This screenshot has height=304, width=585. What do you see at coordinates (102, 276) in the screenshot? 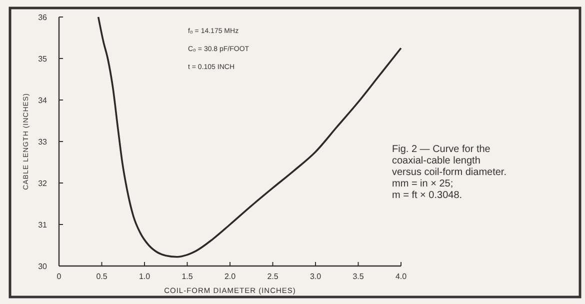
I see `x-tick-label: 0.5` at bounding box center [102, 276].